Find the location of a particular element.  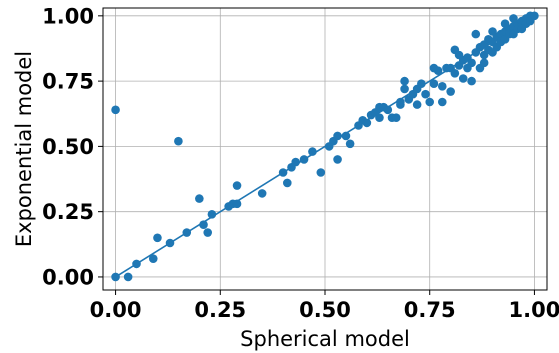

y-tick-label: 0.75 is located at coordinates (68, 82).